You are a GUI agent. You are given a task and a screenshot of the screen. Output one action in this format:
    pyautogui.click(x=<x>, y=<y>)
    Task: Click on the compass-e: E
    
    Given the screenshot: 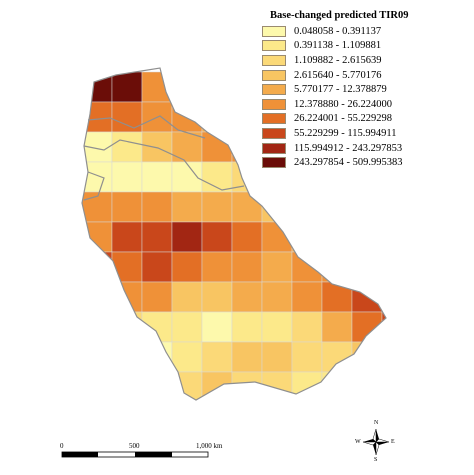 What is the action you would take?
    pyautogui.click(x=393, y=442)
    